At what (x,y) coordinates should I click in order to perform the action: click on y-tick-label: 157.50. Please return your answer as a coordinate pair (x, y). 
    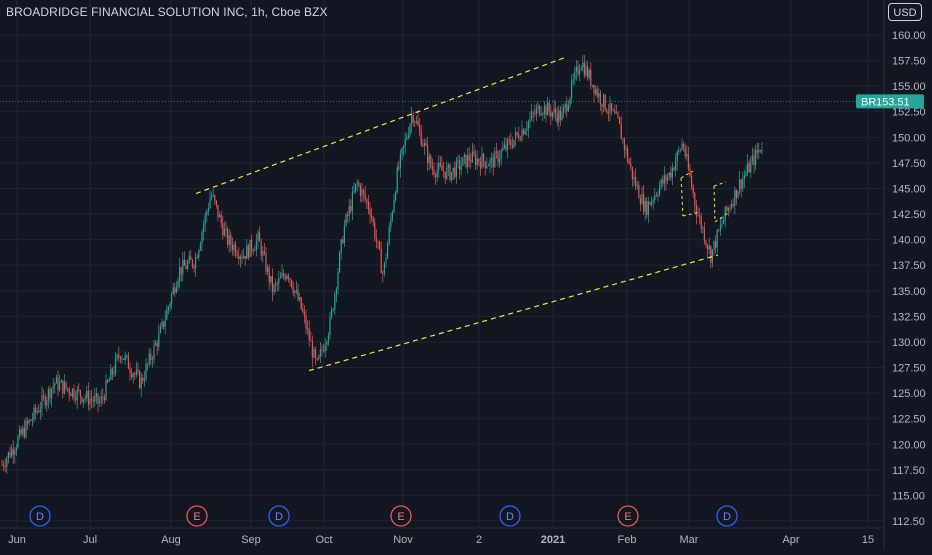
    Looking at the image, I should click on (909, 62).